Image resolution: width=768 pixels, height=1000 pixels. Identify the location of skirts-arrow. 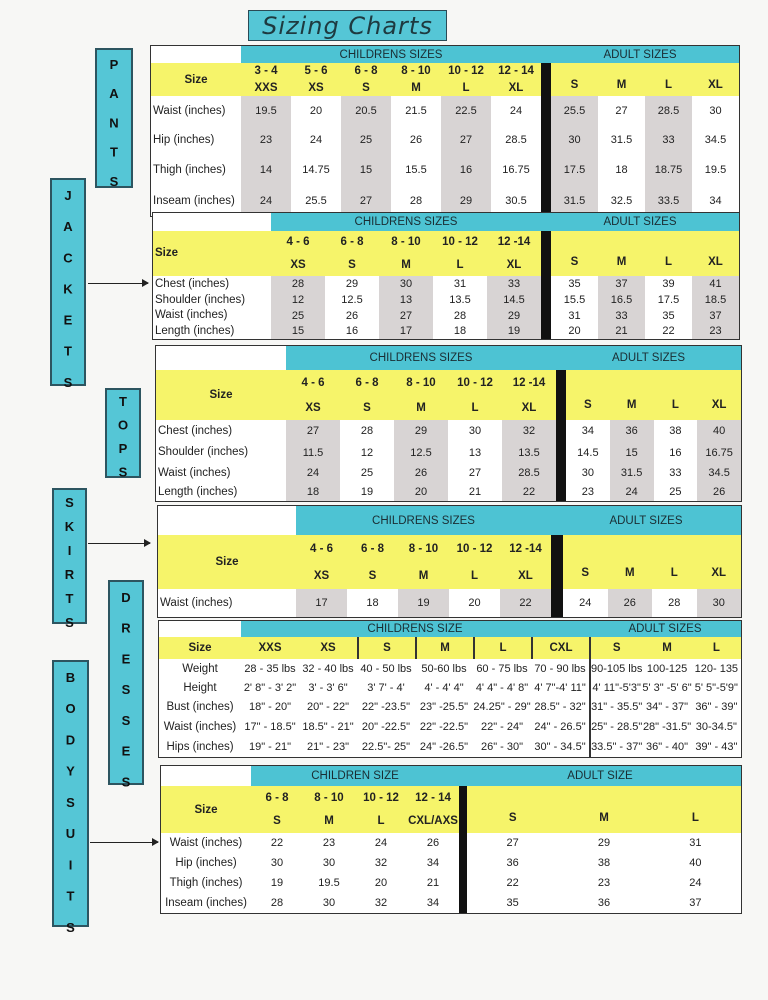
(119, 543).